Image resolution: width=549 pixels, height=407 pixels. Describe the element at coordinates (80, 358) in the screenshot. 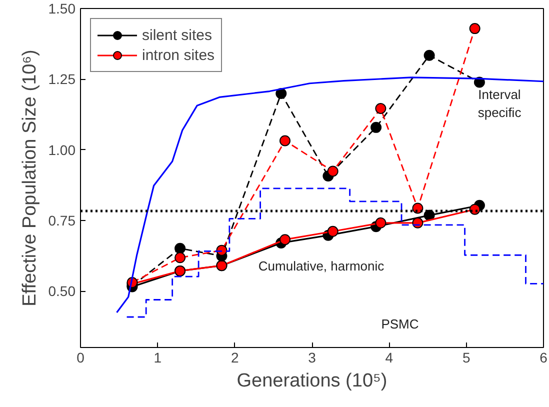

I see `x-tick-label: 0` at that location.